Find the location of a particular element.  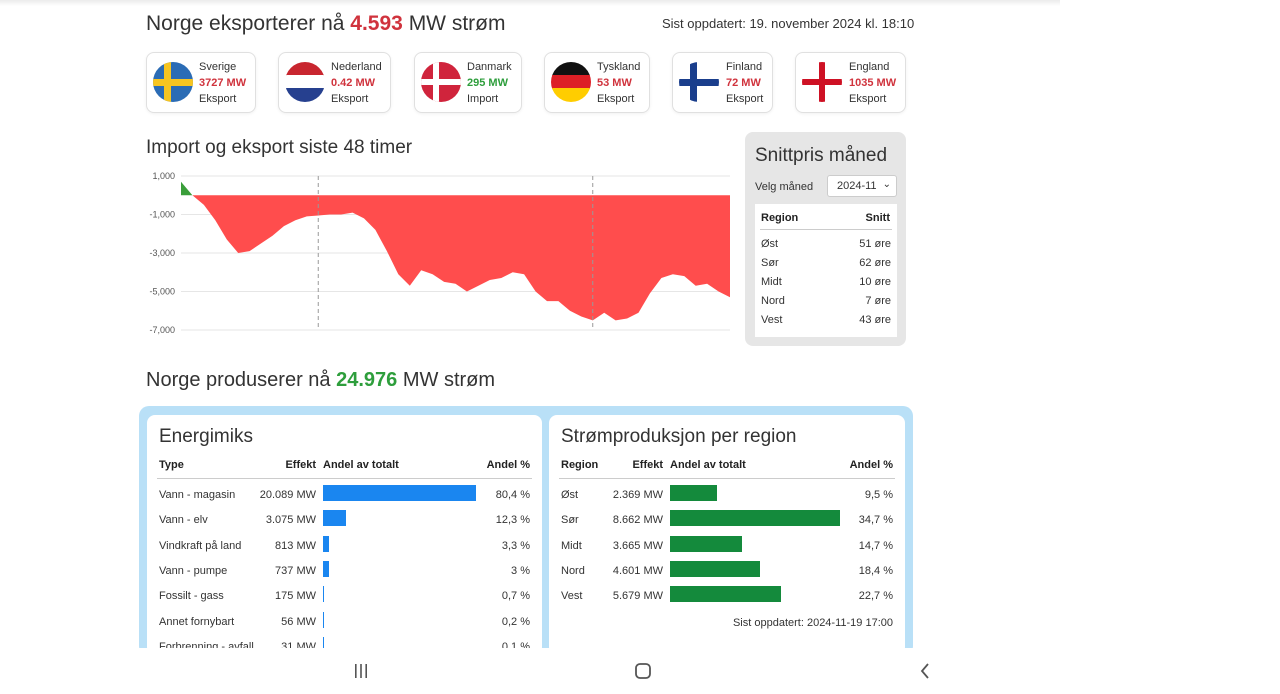

country-name: Sverige is located at coordinates (218, 67).